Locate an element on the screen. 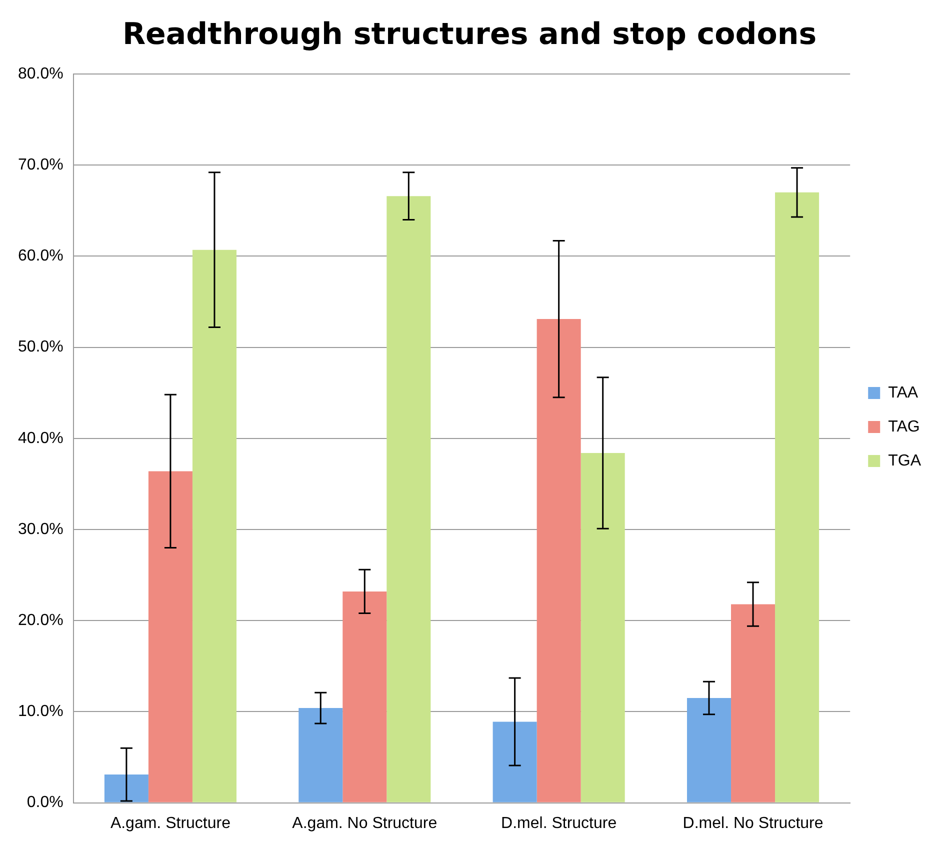  y-tick-label: 80.0% is located at coordinates (41, 73).